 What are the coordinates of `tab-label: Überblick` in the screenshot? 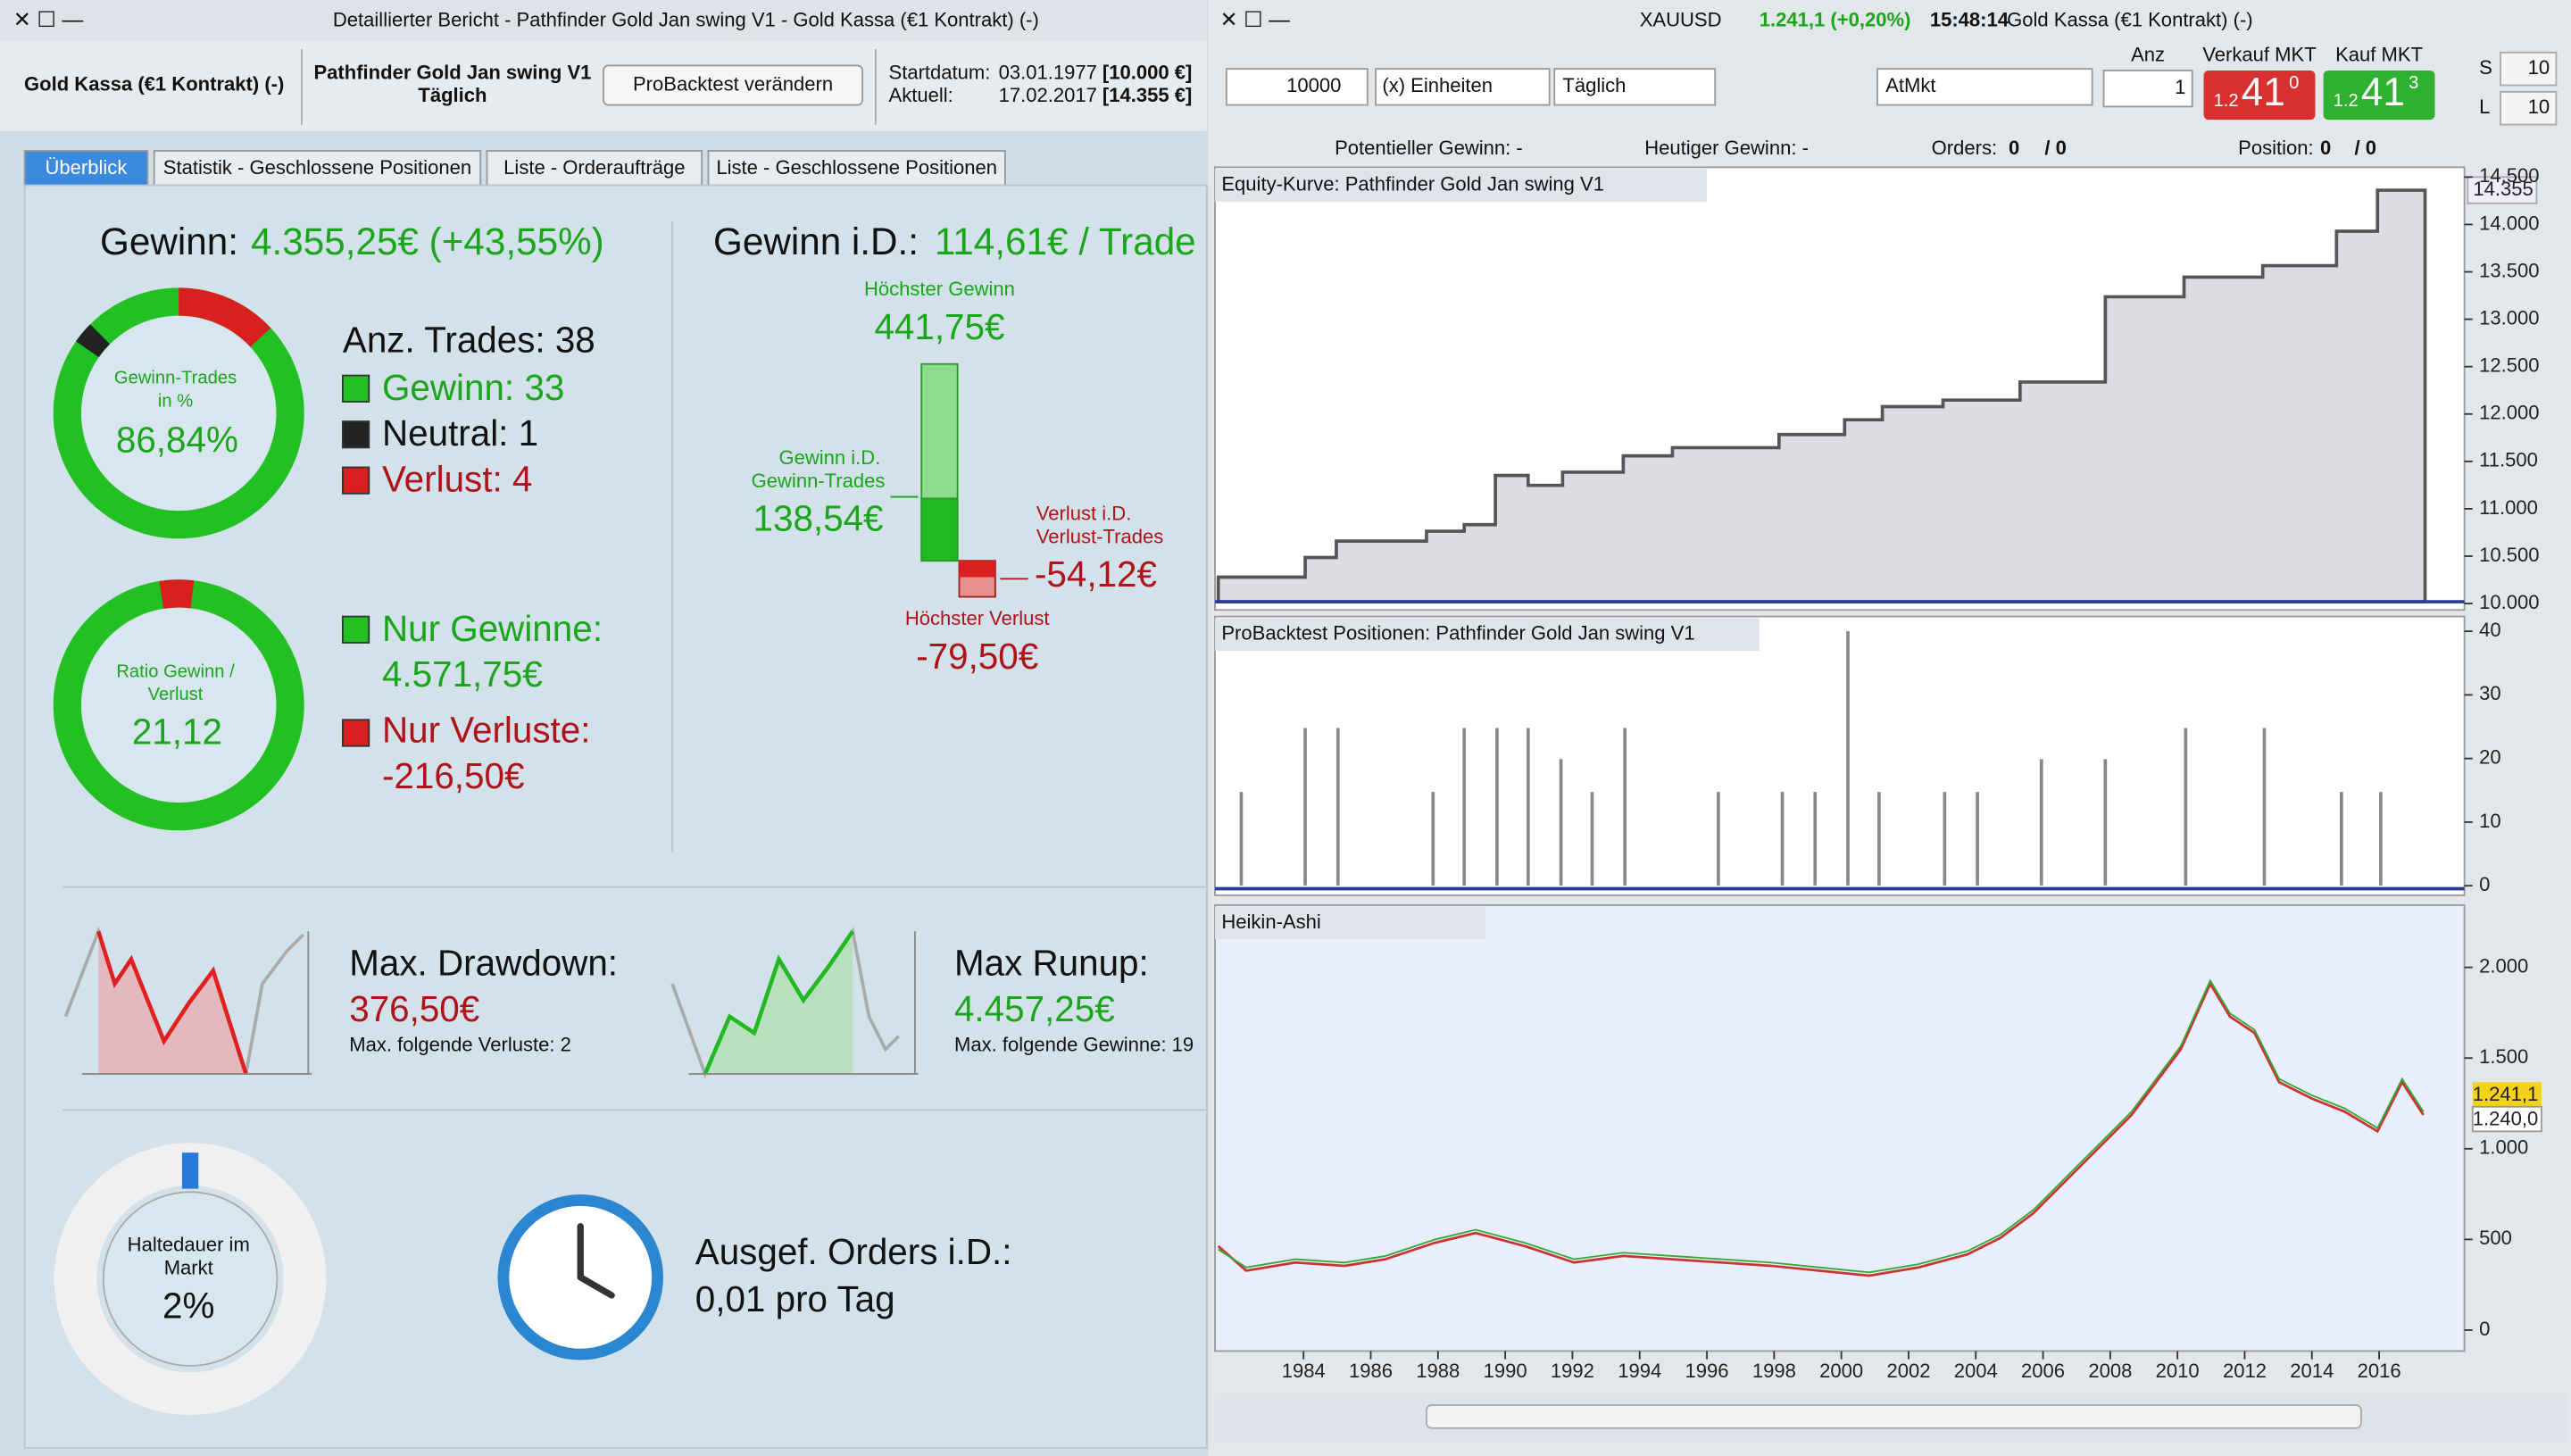 It's located at (87, 168).